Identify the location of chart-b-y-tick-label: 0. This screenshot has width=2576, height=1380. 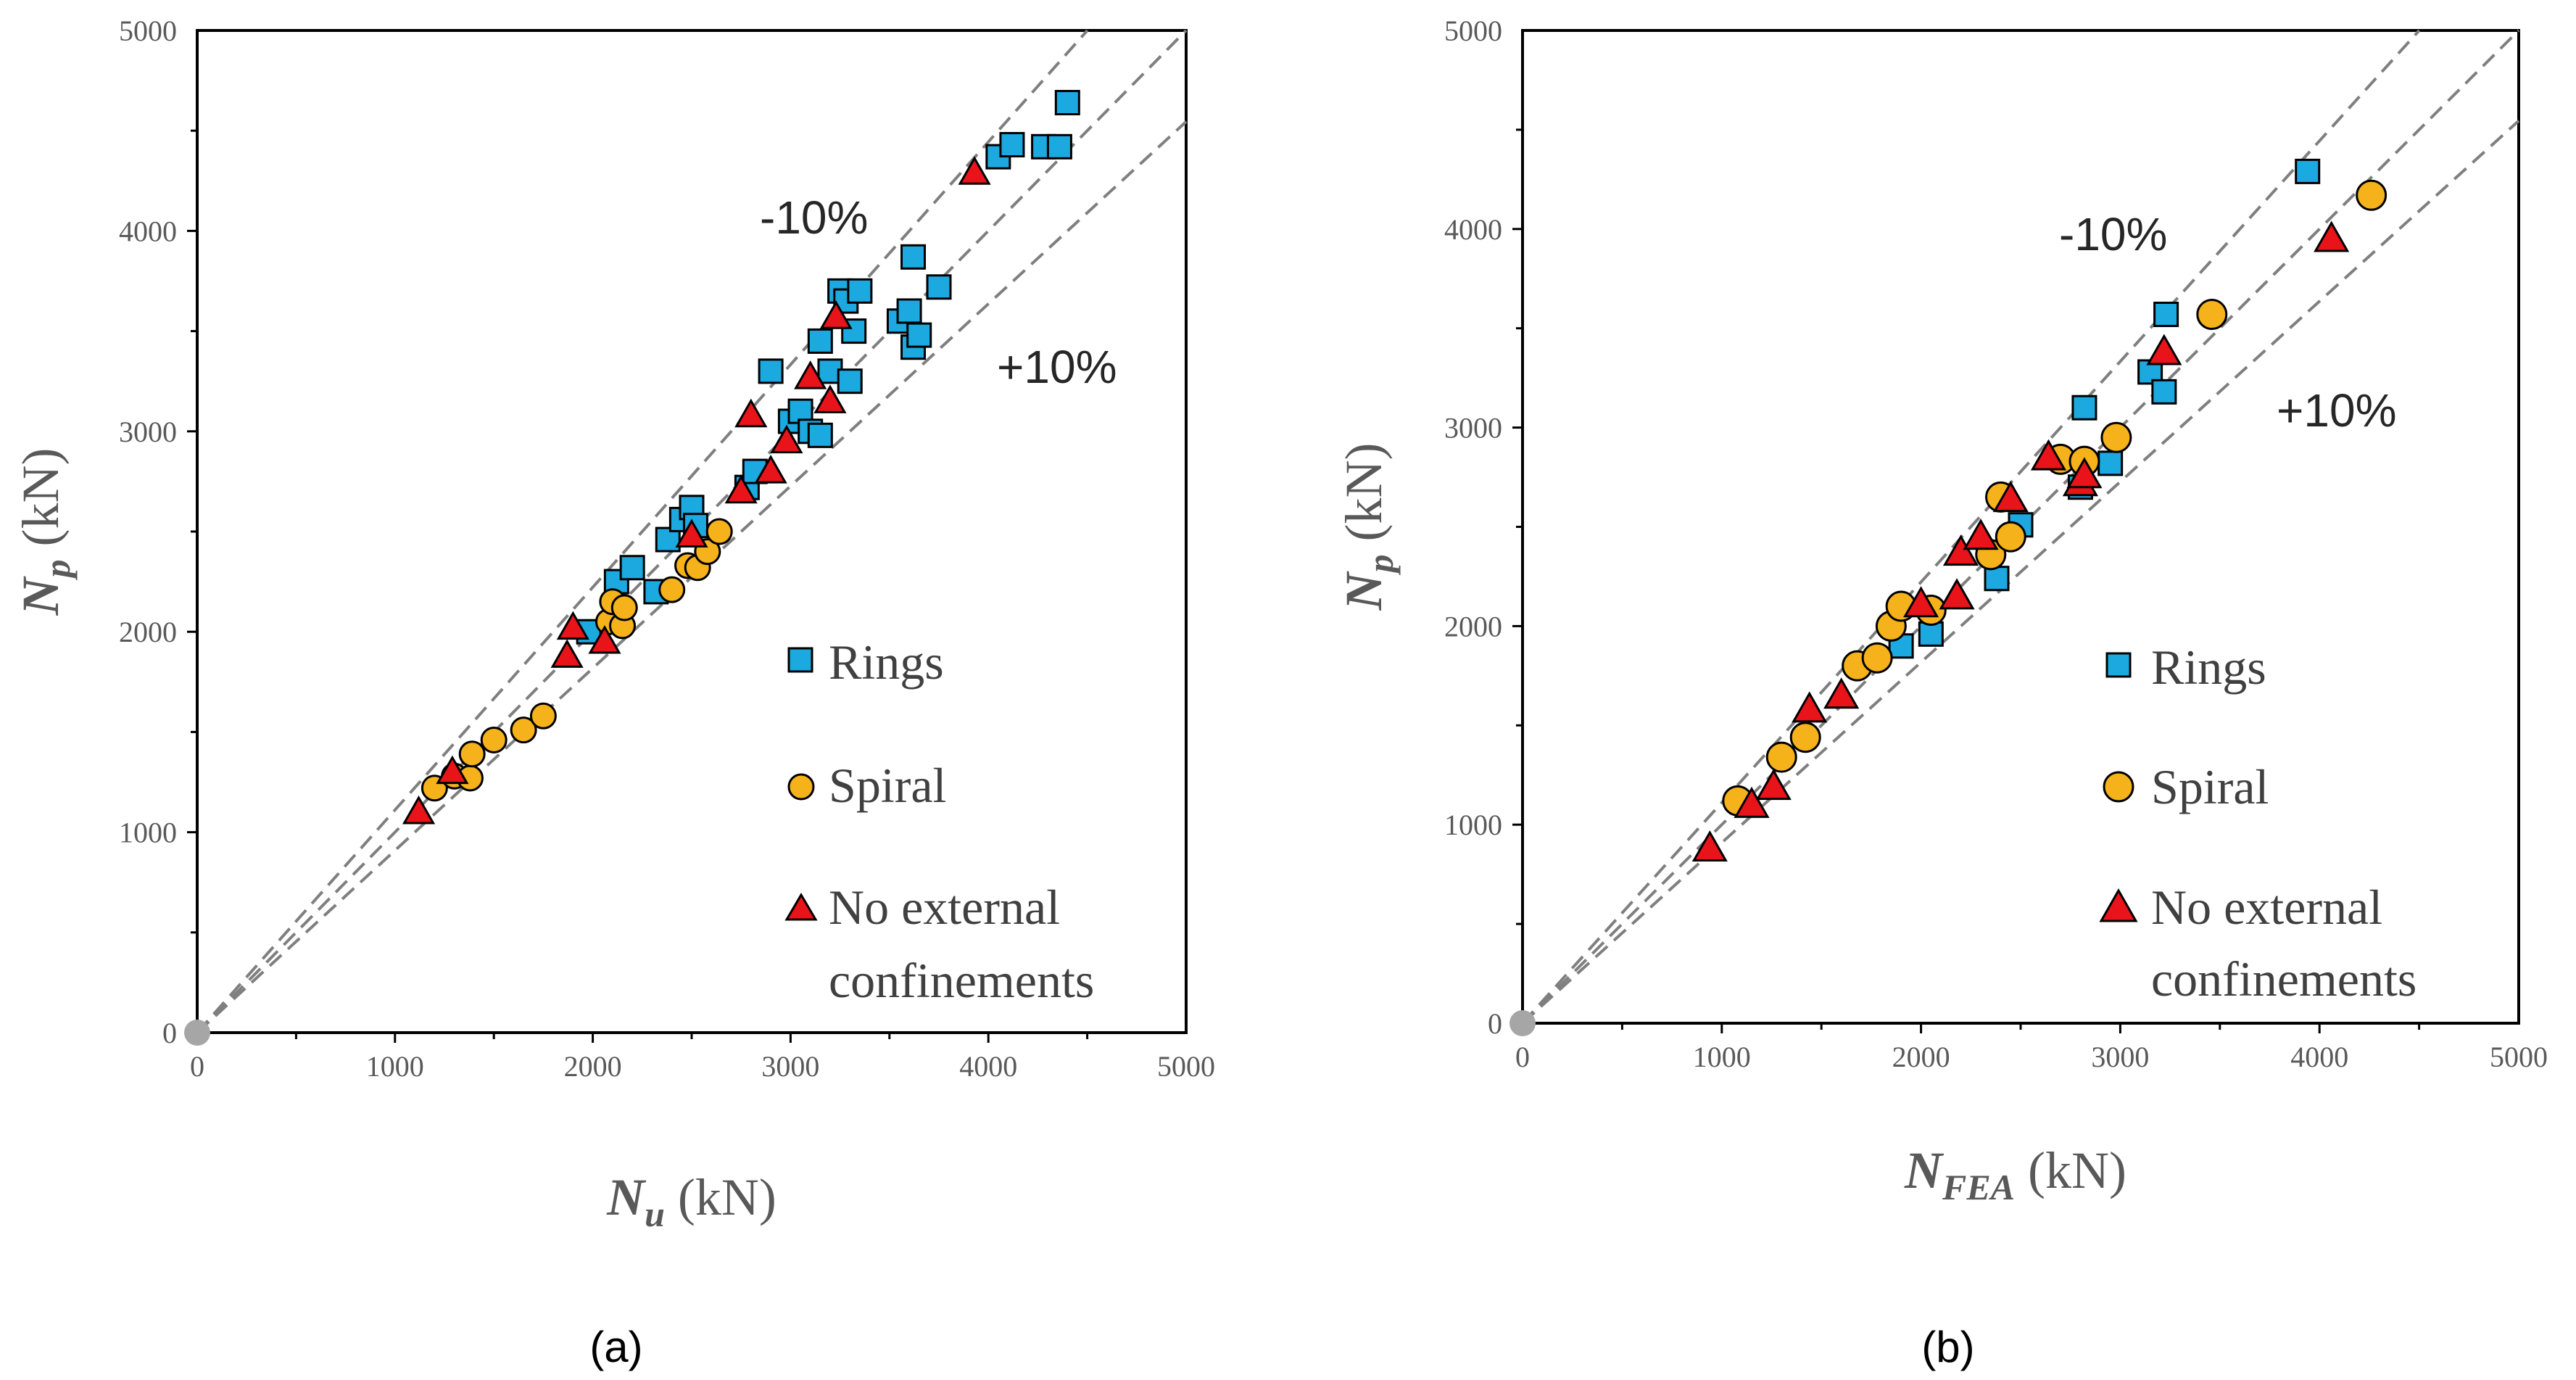
(1495, 1023).